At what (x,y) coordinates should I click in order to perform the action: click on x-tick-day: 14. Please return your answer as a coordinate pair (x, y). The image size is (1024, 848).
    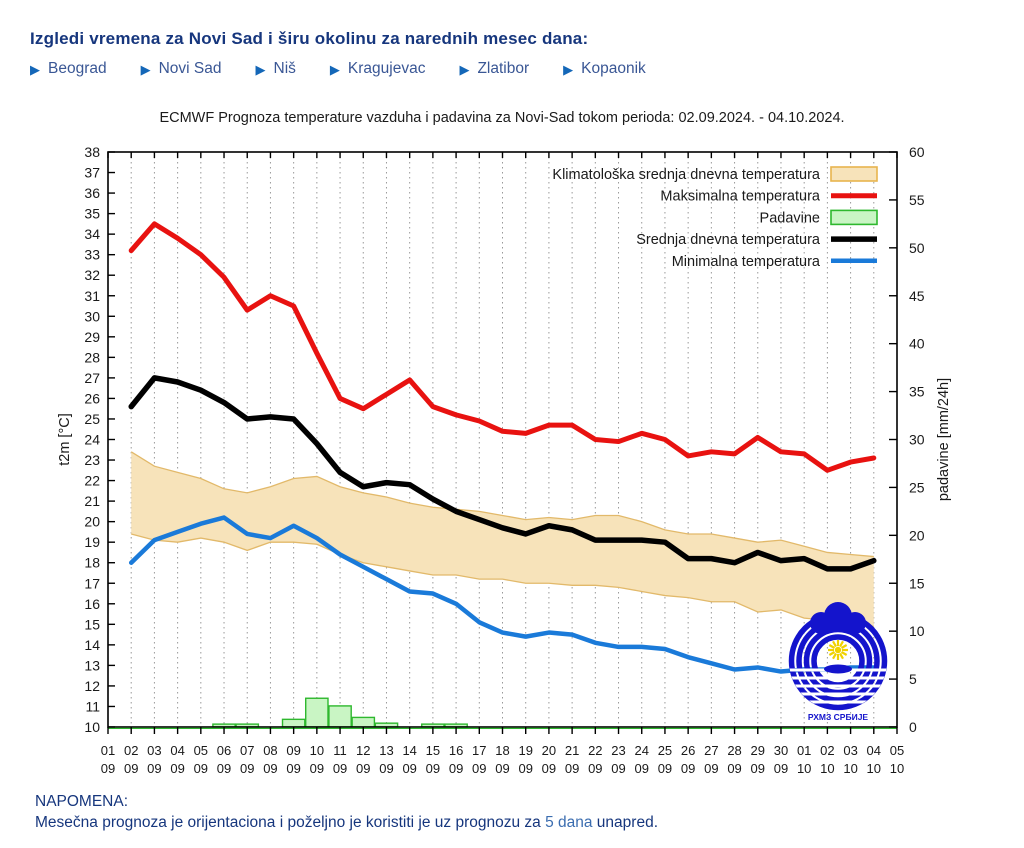
    Looking at the image, I should click on (409, 750).